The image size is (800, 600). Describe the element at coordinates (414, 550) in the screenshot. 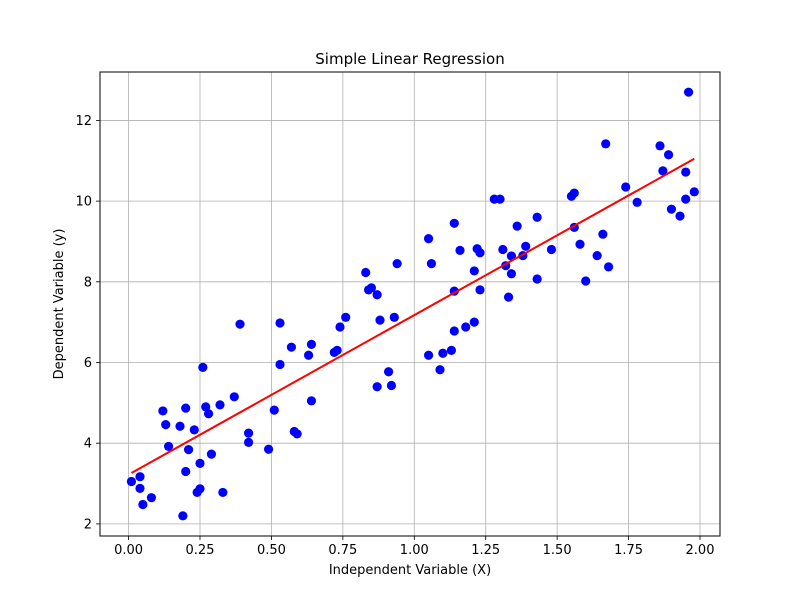

I see `x-tick-label: 1.00` at that location.